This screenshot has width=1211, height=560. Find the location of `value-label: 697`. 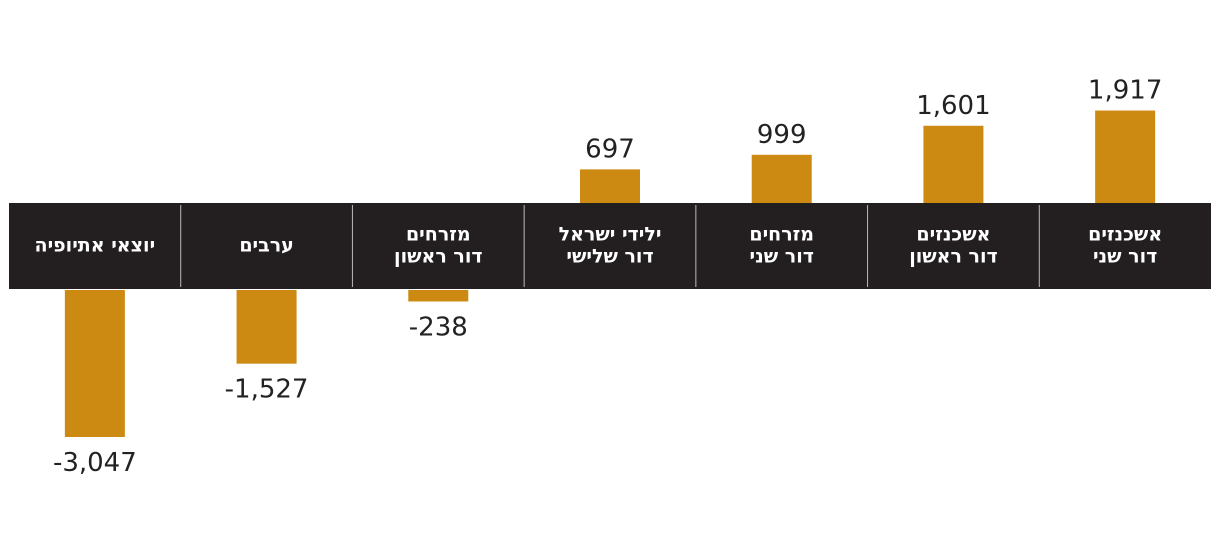

value-label: 697 is located at coordinates (610, 149).